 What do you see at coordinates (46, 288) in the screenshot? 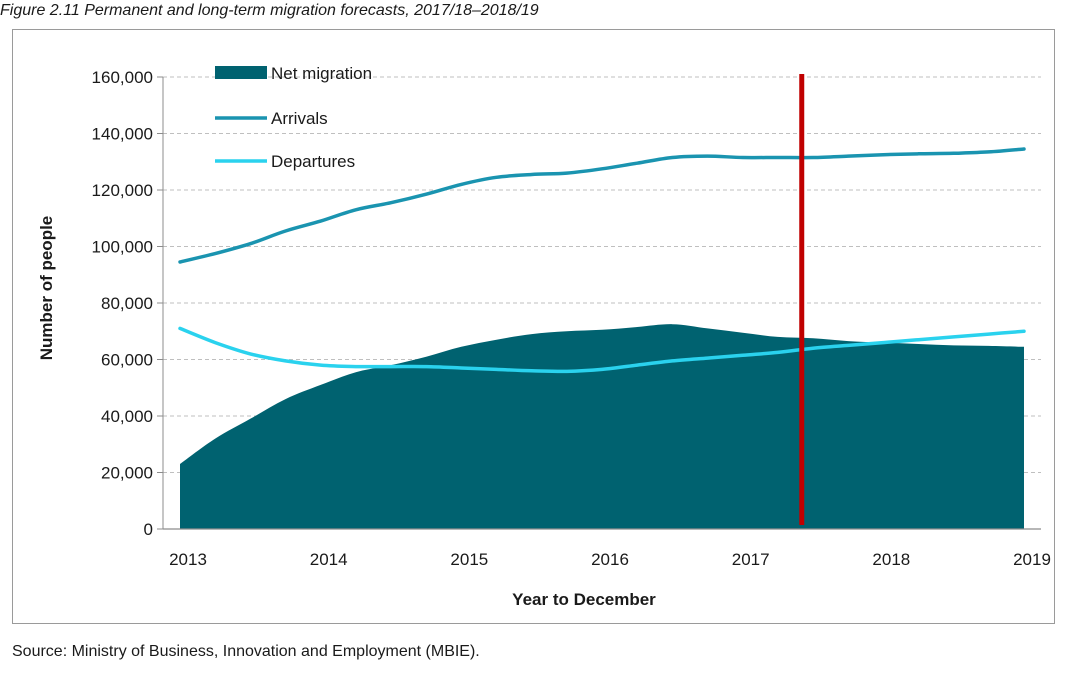
I see `y-axis-title: Number of people` at bounding box center [46, 288].